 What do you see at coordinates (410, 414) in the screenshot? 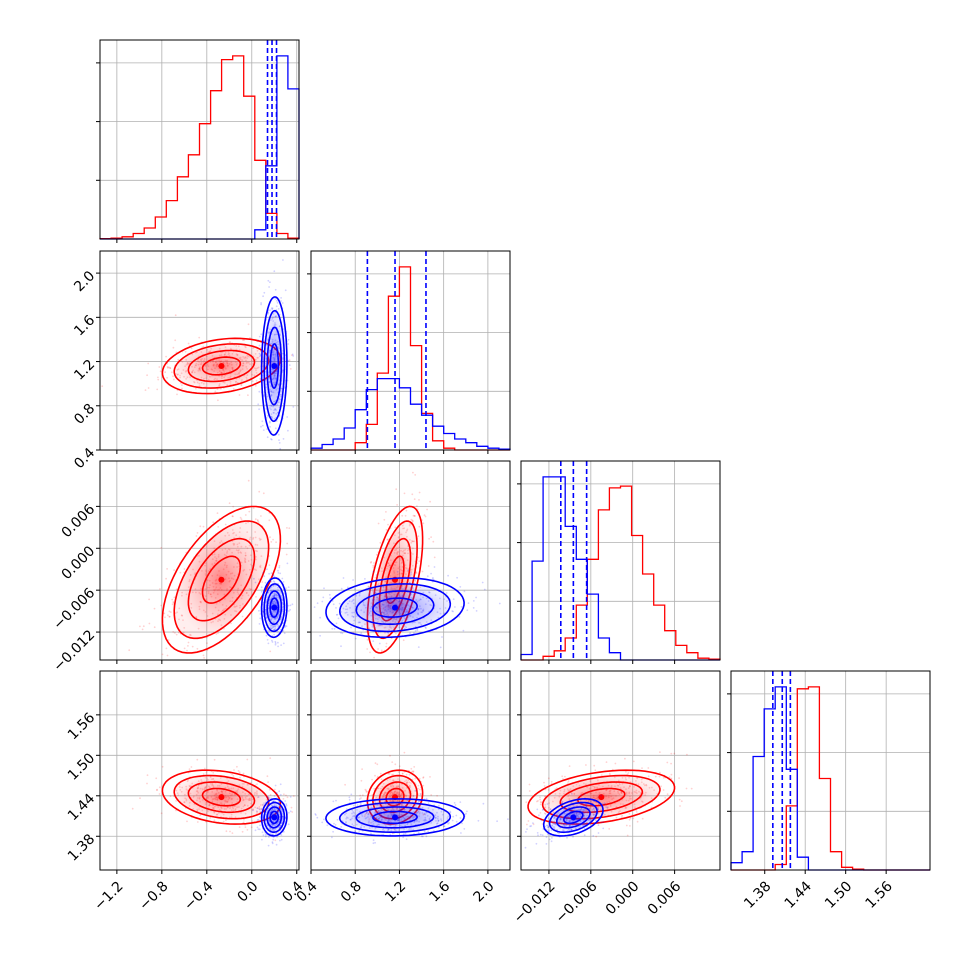
I see `histogram-blue` at bounding box center [410, 414].